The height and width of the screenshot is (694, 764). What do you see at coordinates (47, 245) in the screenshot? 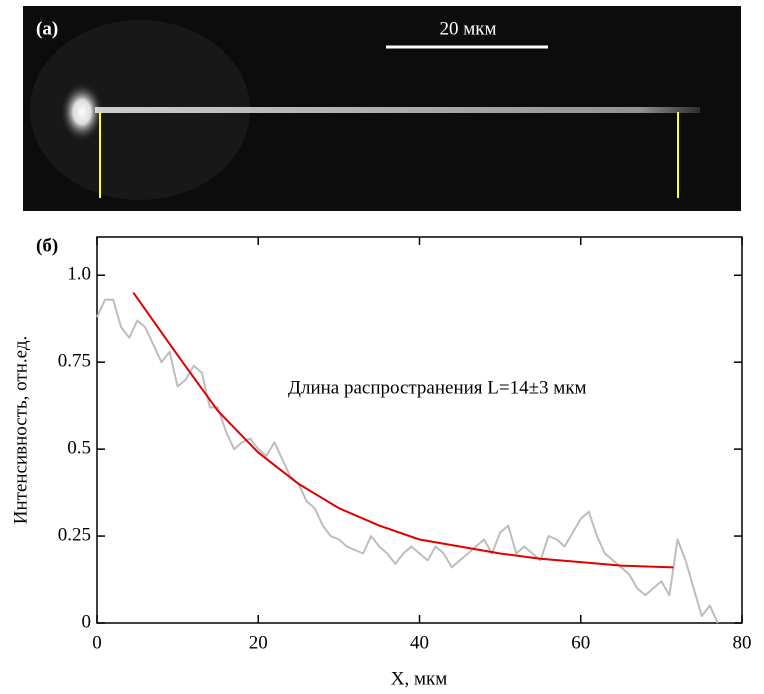
I see `panel-label: (б)` at bounding box center [47, 245].